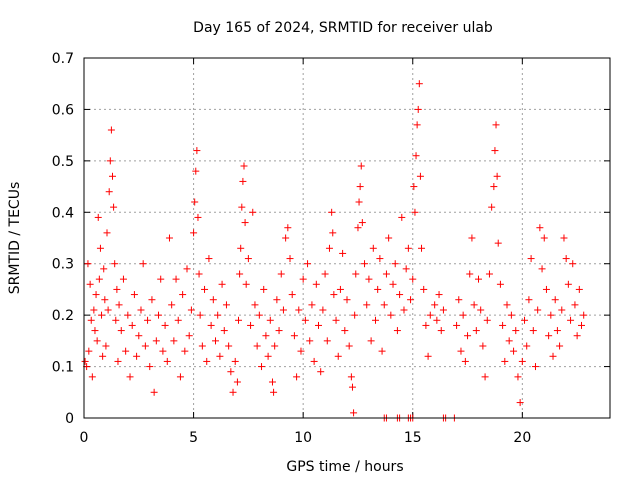 This screenshot has width=640, height=480. I want to click on y-tick-label: 0, so click(69, 419).